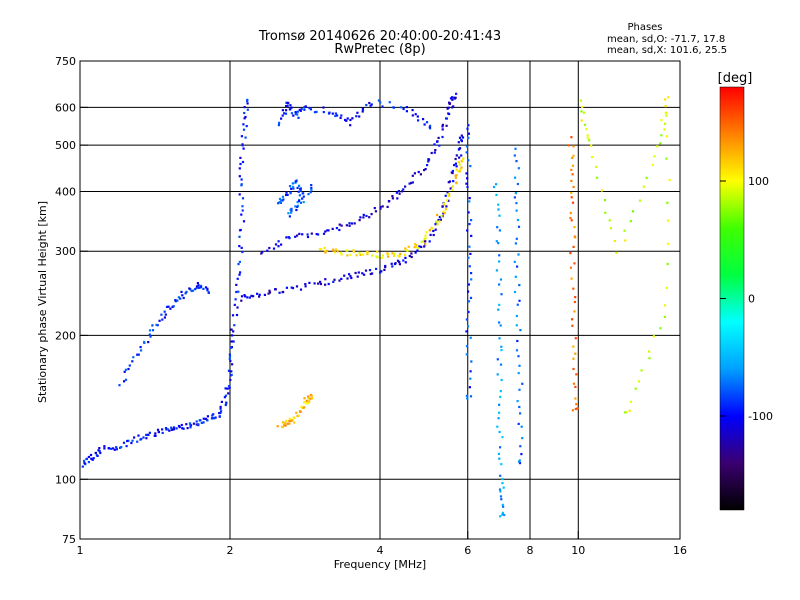 This screenshot has width=800, height=600. What do you see at coordinates (380, 550) in the screenshot?
I see `x-tick-label: 4` at bounding box center [380, 550].